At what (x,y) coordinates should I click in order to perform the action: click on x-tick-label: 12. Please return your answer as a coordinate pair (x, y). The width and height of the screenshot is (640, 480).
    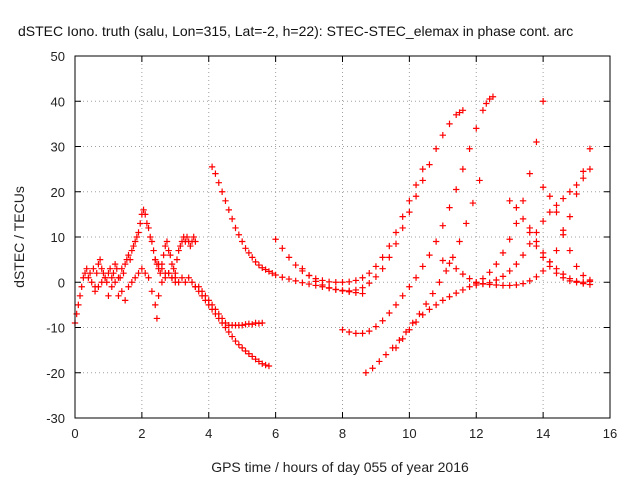
    Looking at the image, I should click on (476, 433).